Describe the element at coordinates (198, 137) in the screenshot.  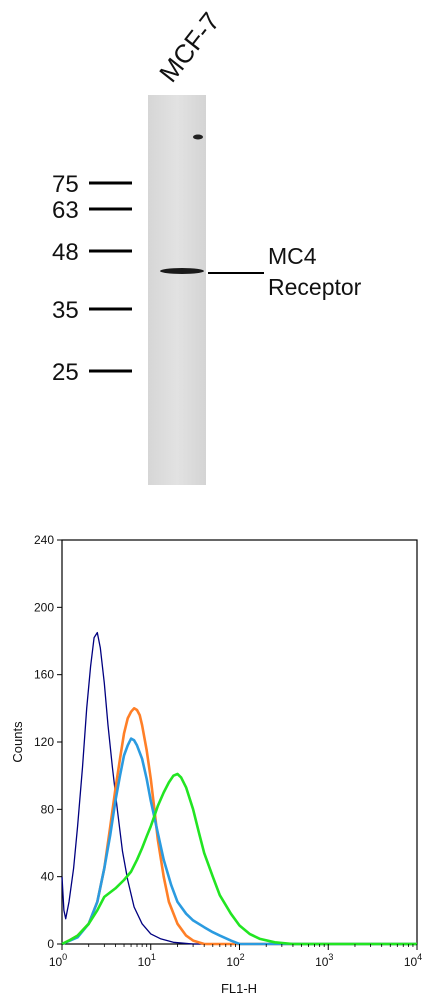
I see `artifact-spot` at that location.